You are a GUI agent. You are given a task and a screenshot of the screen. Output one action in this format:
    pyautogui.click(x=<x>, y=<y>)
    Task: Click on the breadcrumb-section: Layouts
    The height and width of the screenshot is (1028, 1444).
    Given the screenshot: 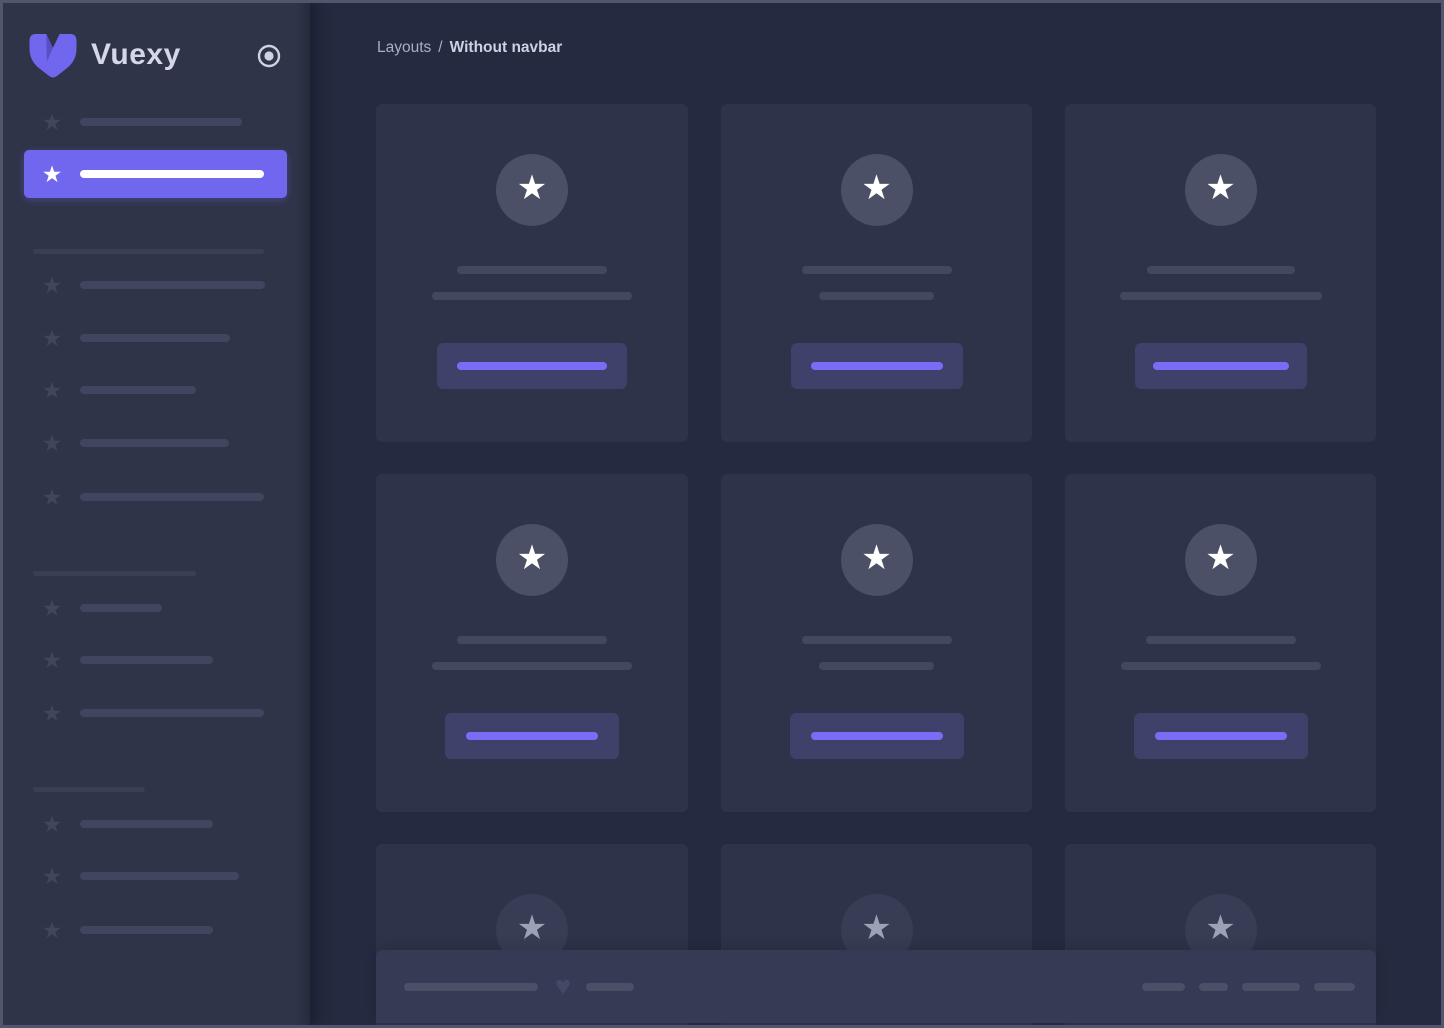 What is the action you would take?
    pyautogui.click(x=404, y=47)
    